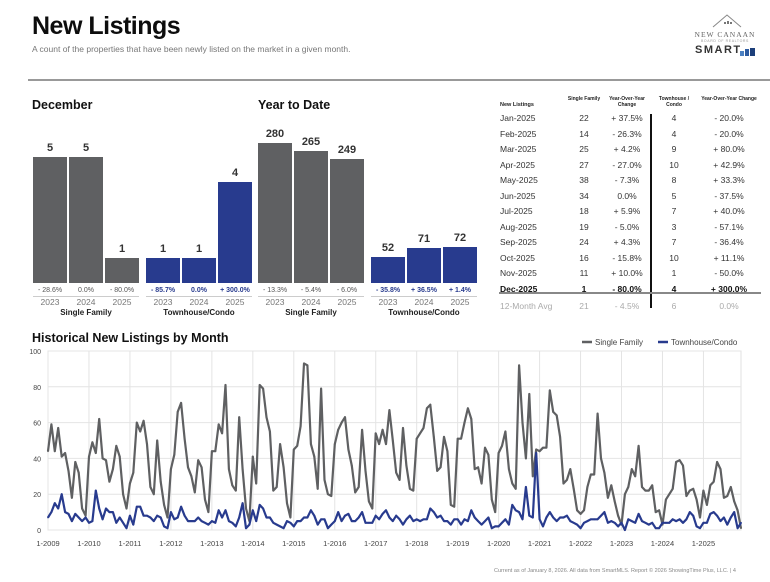  What do you see at coordinates (725, 34) in the screenshot?
I see `logo-name: NEW CANAAN` at bounding box center [725, 34].